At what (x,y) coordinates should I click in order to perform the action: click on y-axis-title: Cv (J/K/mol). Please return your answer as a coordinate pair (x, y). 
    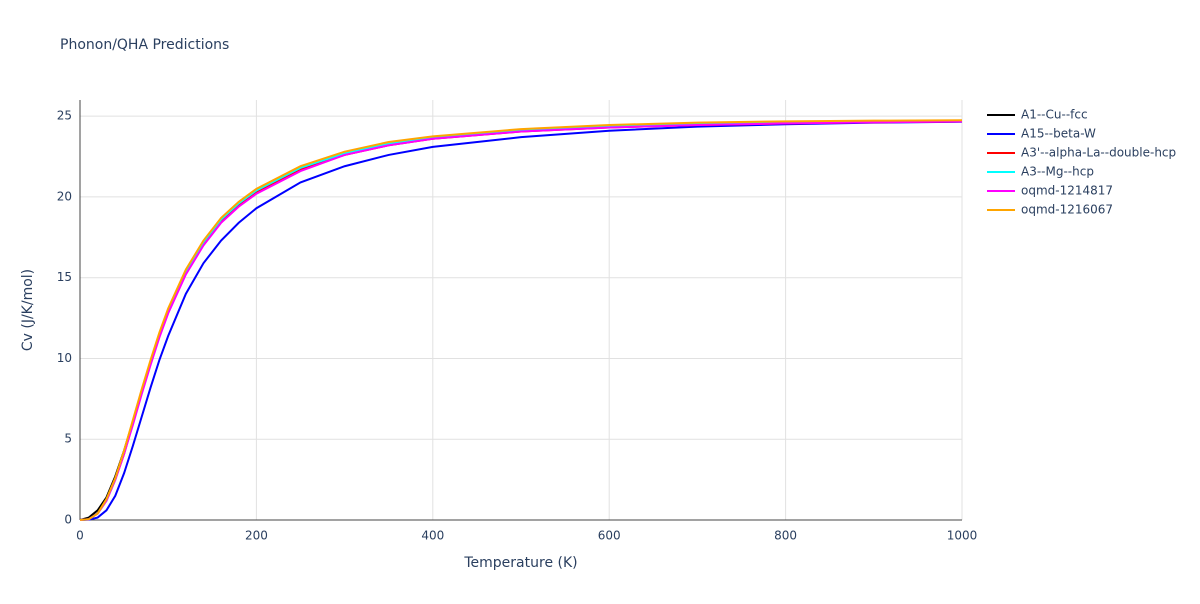
    Looking at the image, I should click on (28, 310).